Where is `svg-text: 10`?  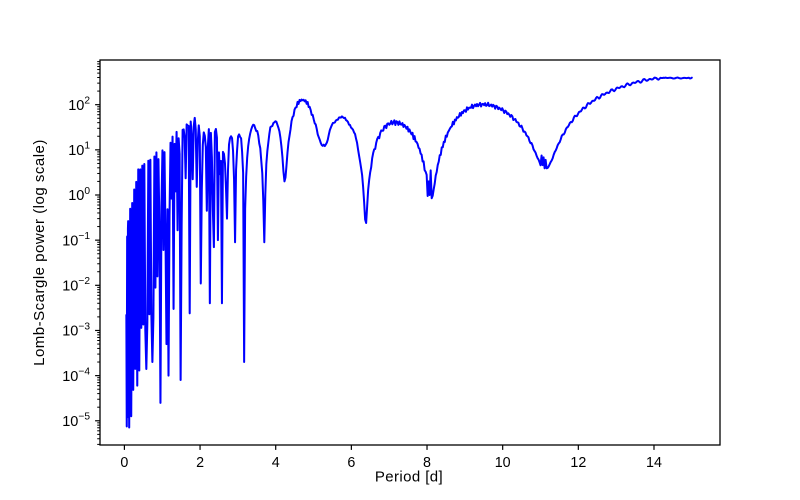
svg-text: 10 is located at coordinates (503, 463).